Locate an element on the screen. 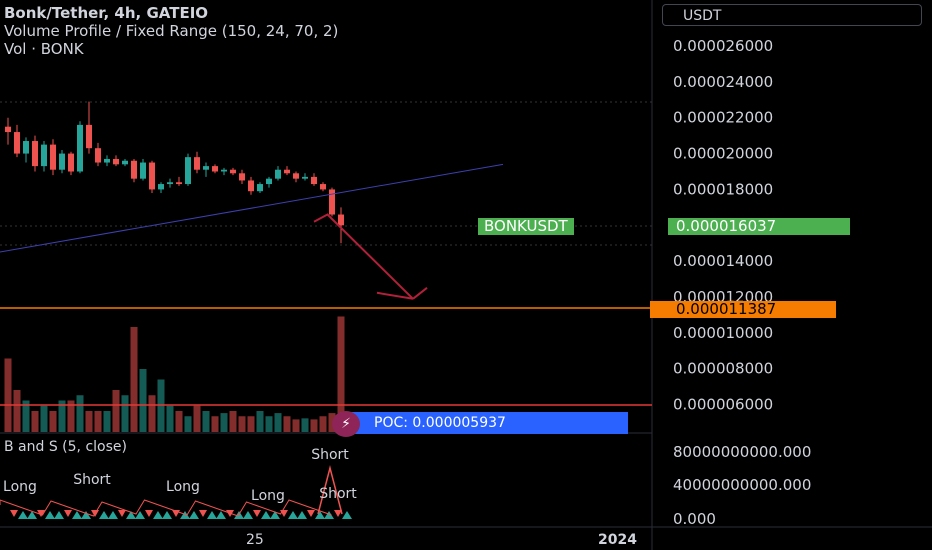 The width and height of the screenshot is (932, 550). last-price-tag: 0.000016037 is located at coordinates (759, 226).